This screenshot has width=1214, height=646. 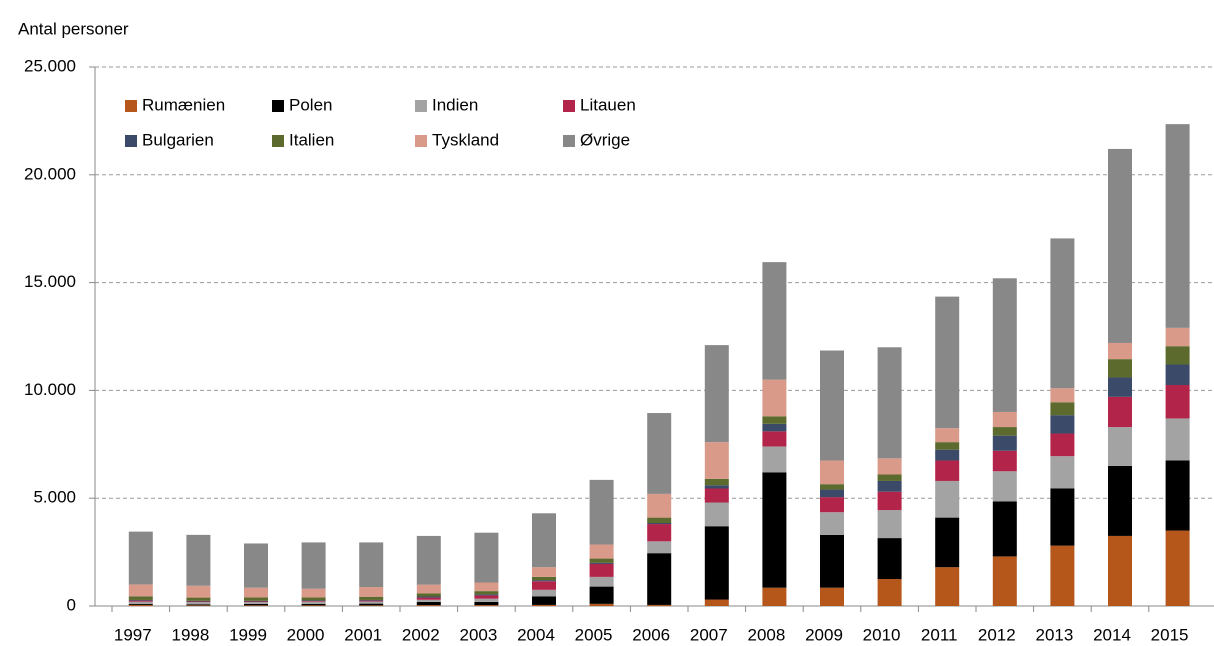 What do you see at coordinates (882, 634) in the screenshot?
I see `x-tick-label: 2010` at bounding box center [882, 634].